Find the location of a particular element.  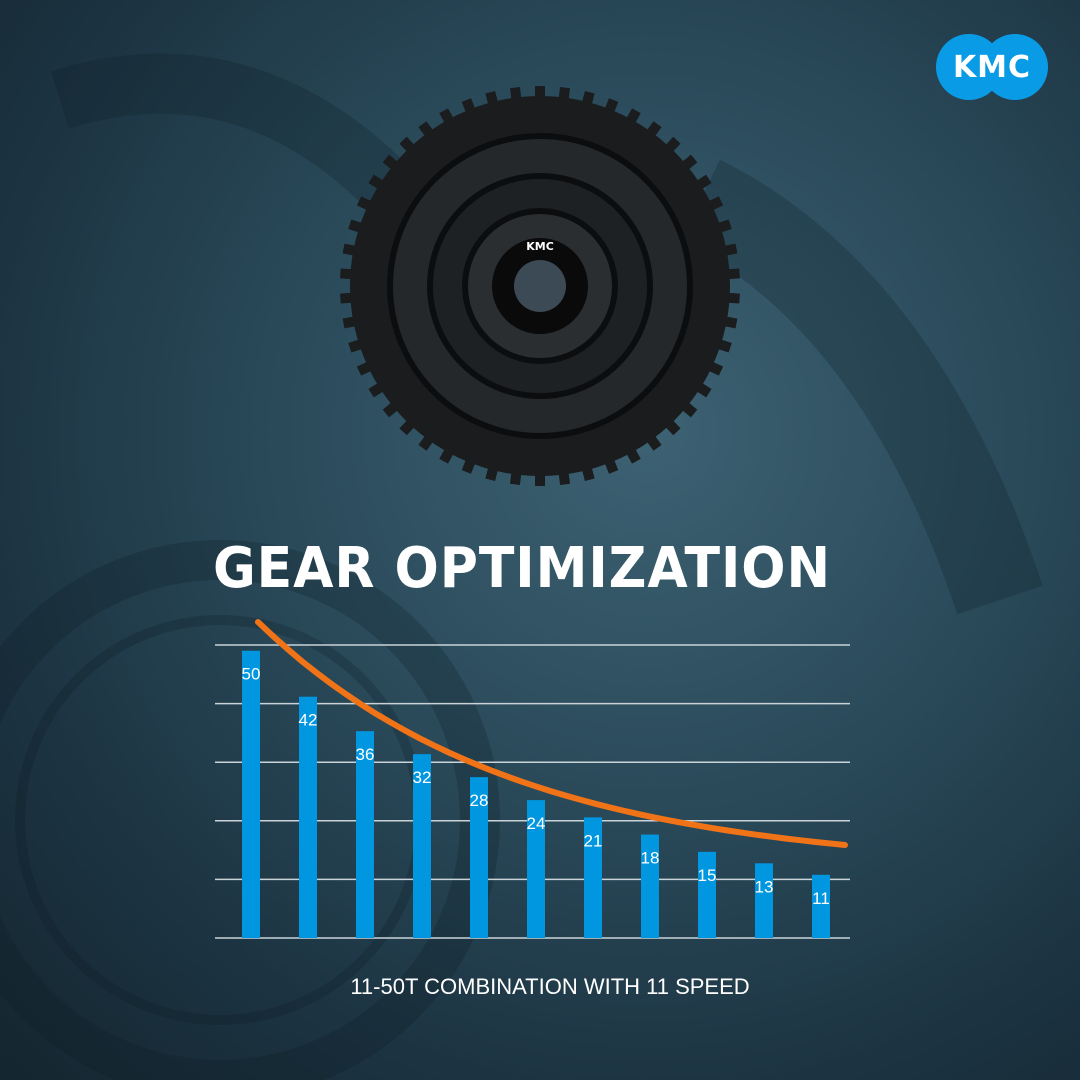

data-label: 50 is located at coordinates (251, 674).